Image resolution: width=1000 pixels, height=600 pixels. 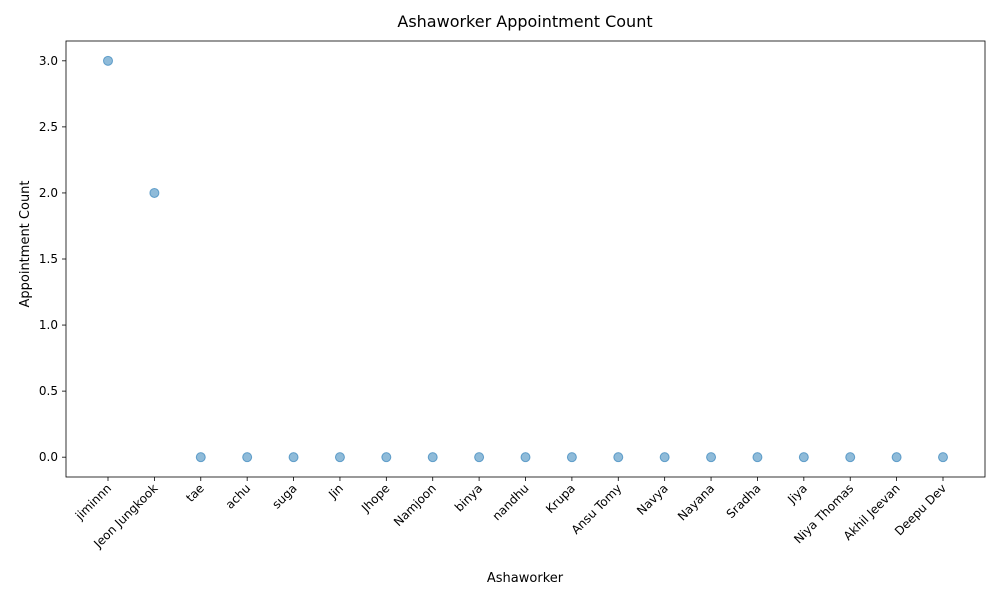 What do you see at coordinates (525, 578) in the screenshot?
I see `x-axis-label: Ashaworker` at bounding box center [525, 578].